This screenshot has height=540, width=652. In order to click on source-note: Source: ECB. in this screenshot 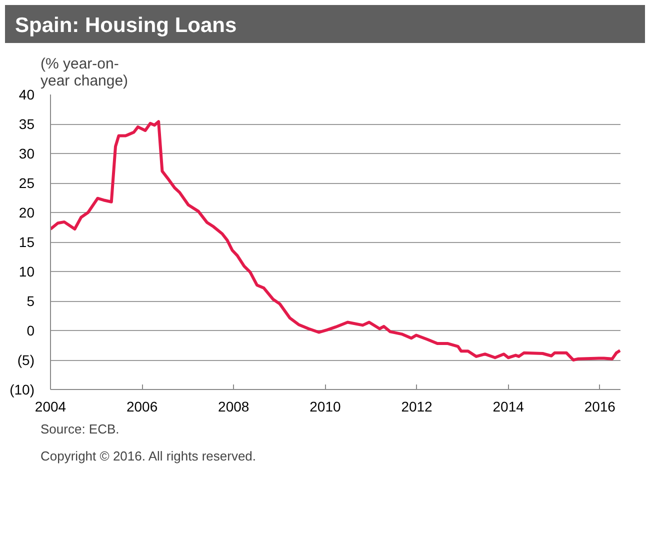, I will do `click(80, 429)`.